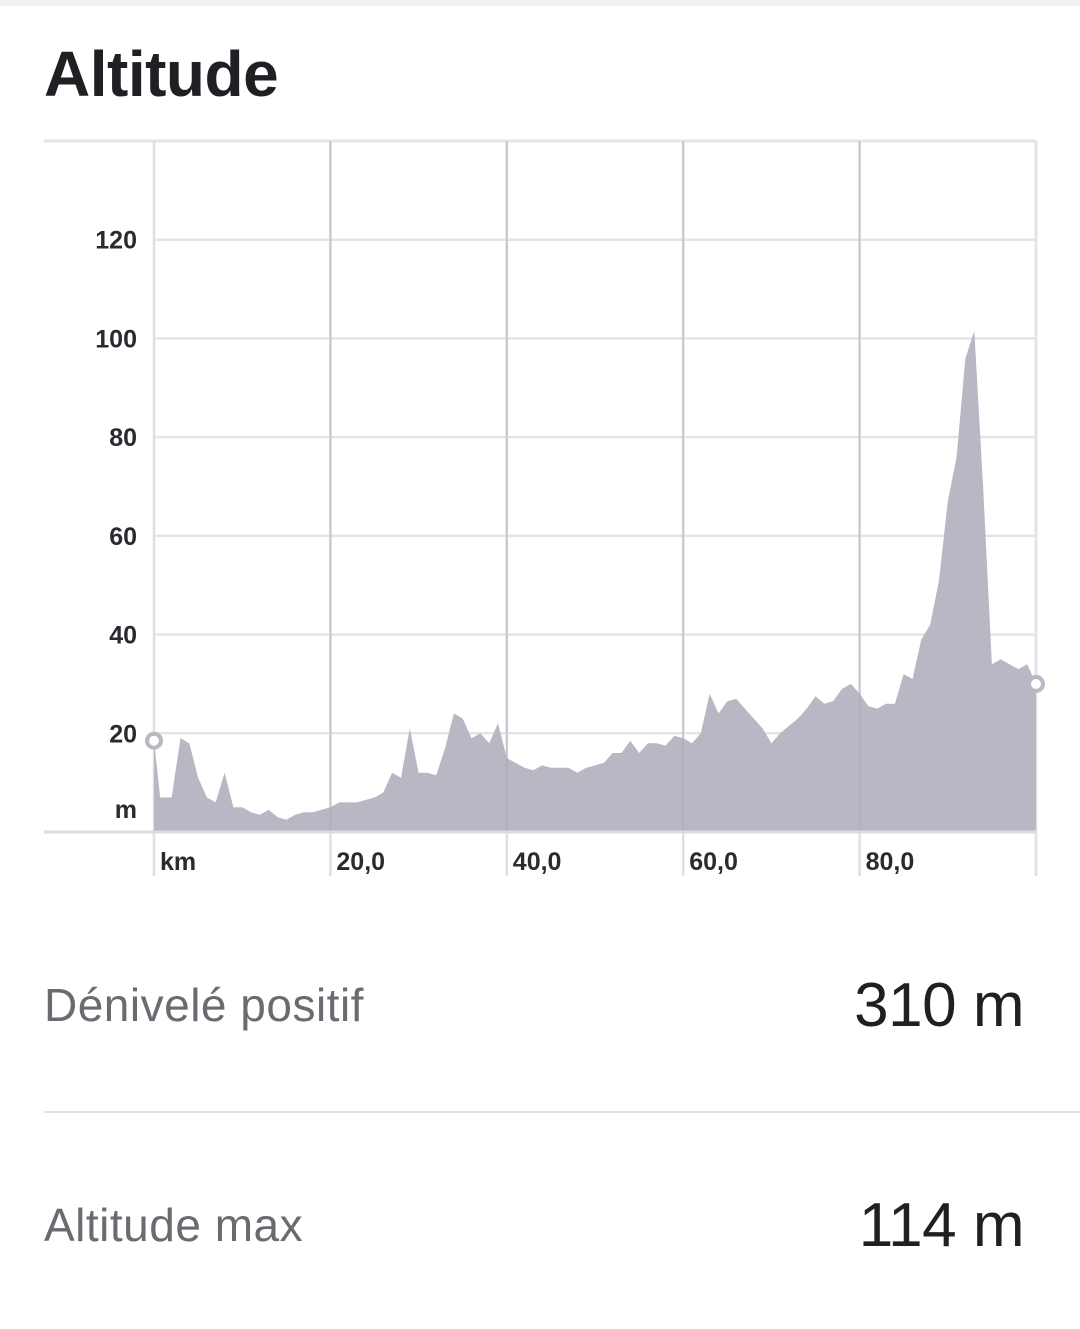 The width and height of the screenshot is (1080, 1329). Describe the element at coordinates (540, 3) in the screenshot. I see `top-strip` at that location.